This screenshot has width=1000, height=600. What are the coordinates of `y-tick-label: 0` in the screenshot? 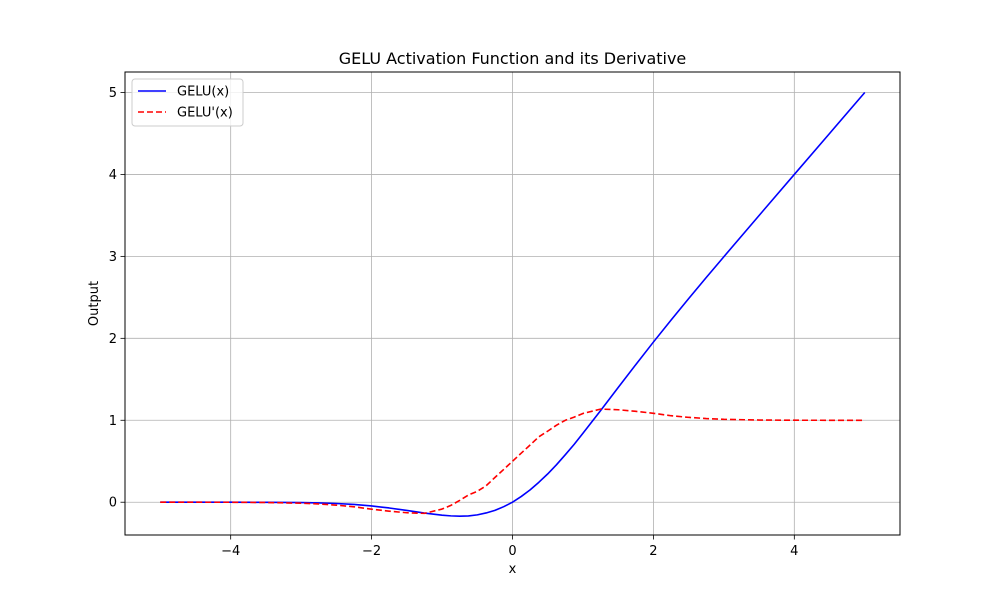 It's located at (113, 503).